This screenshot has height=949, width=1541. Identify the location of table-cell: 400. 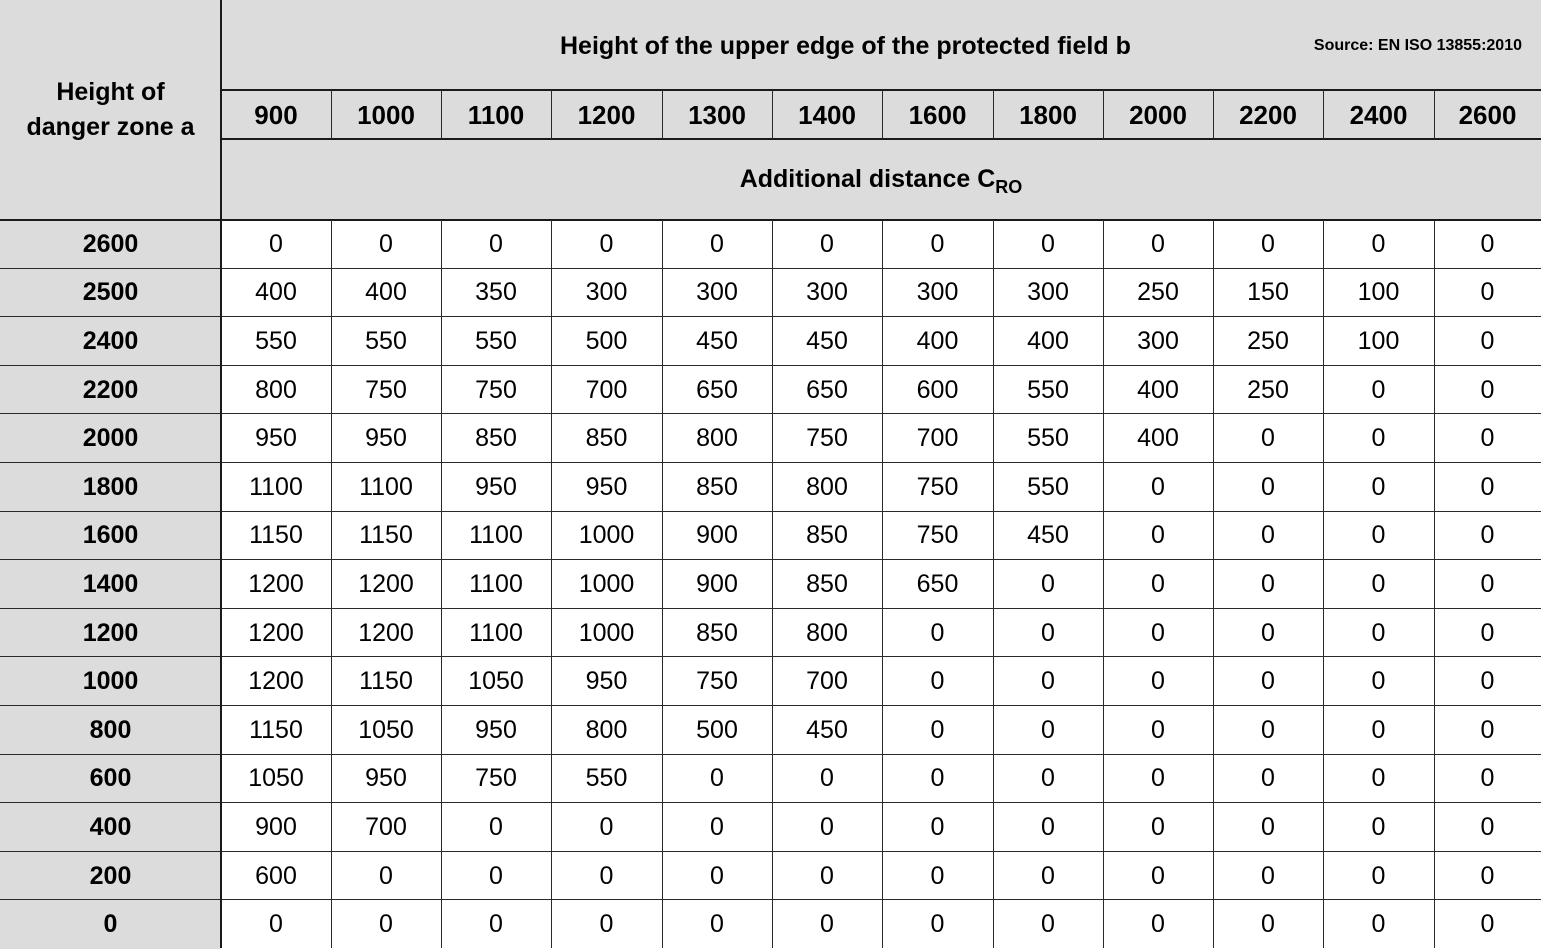
(386, 292).